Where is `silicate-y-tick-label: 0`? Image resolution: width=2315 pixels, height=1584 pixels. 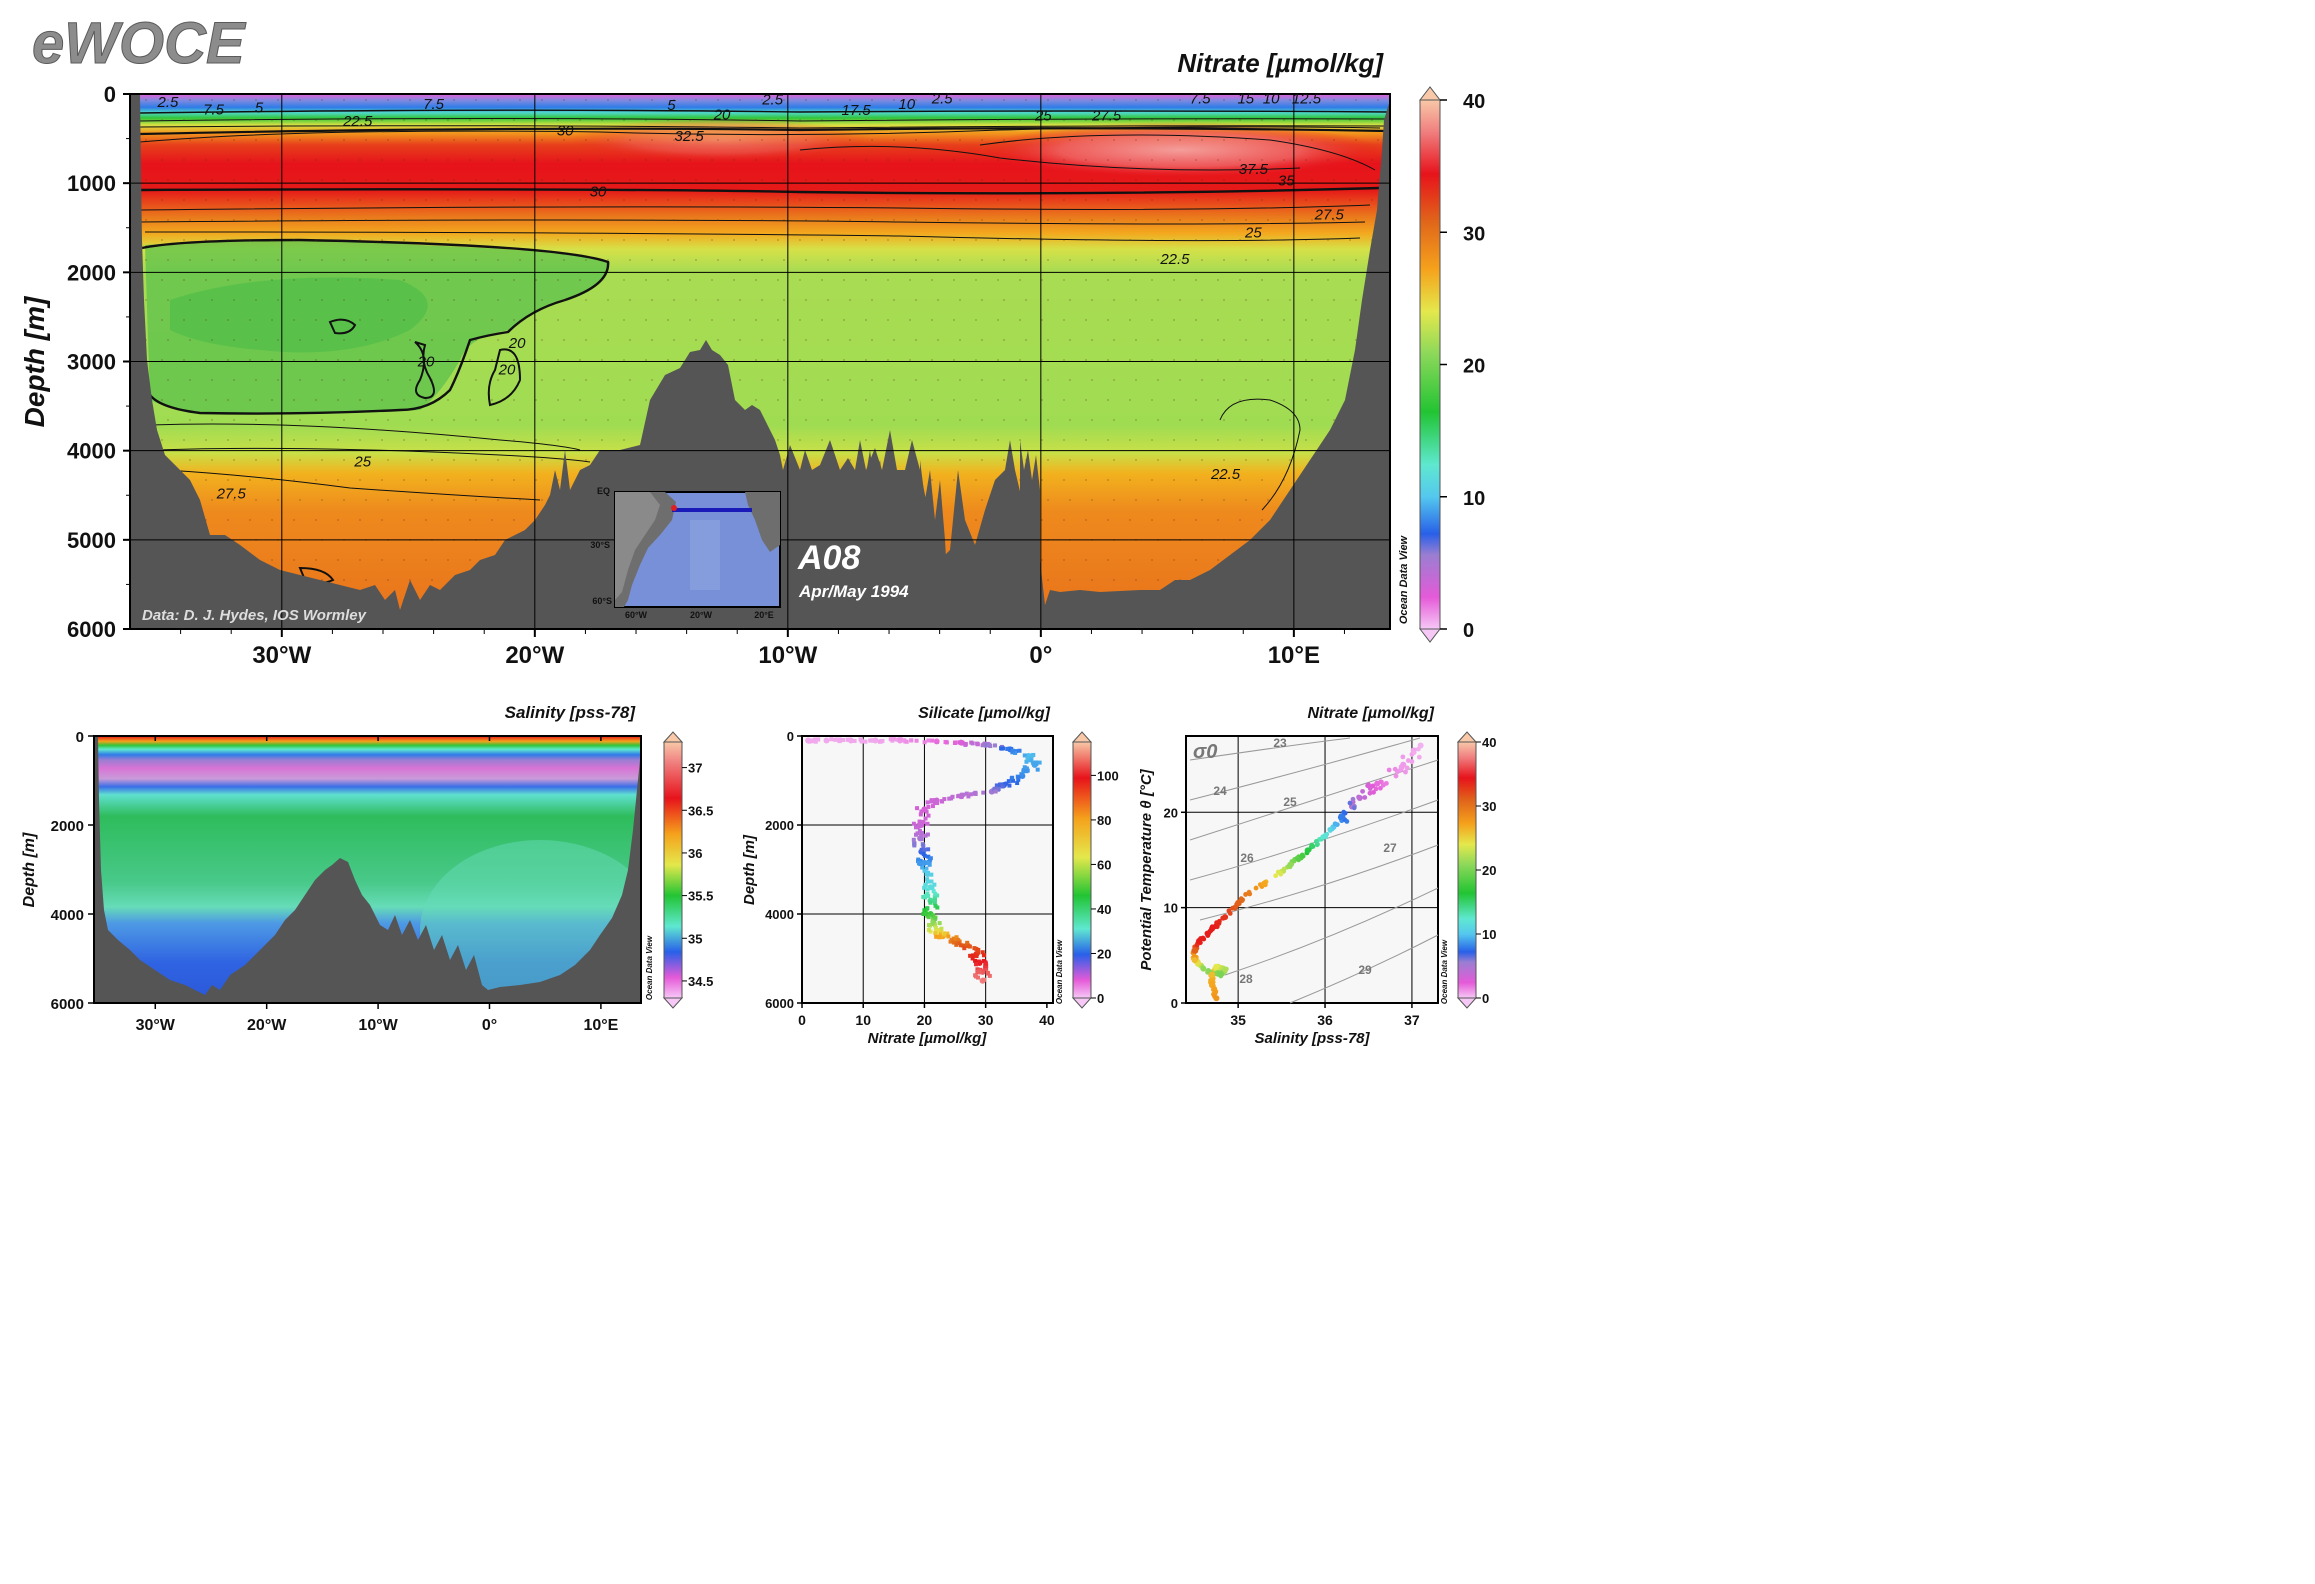 silicate-y-tick-label: 0 is located at coordinates (790, 736).